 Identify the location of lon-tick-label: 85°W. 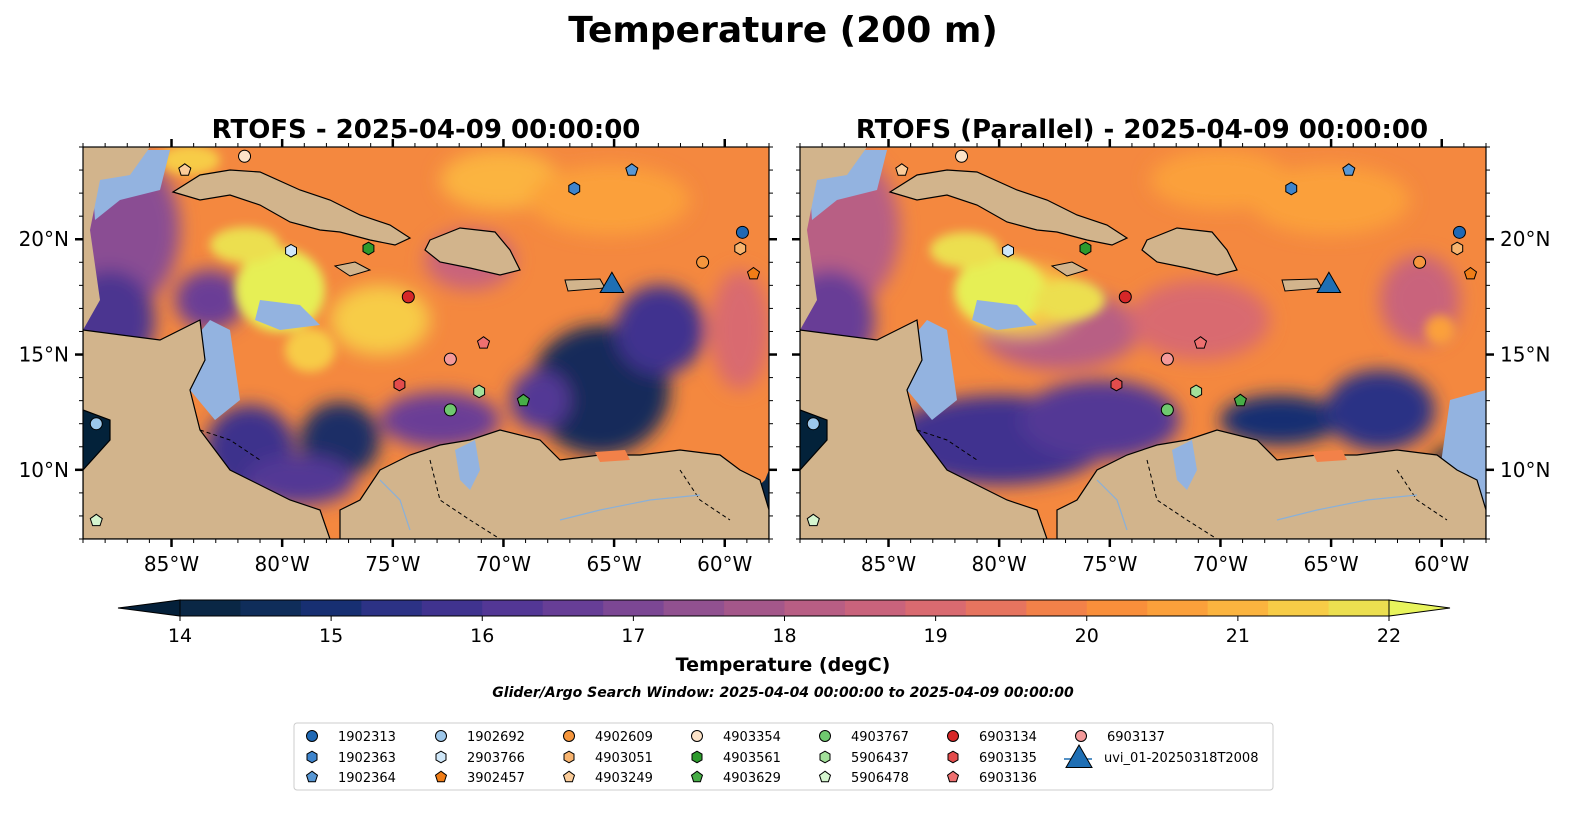
(888, 564).